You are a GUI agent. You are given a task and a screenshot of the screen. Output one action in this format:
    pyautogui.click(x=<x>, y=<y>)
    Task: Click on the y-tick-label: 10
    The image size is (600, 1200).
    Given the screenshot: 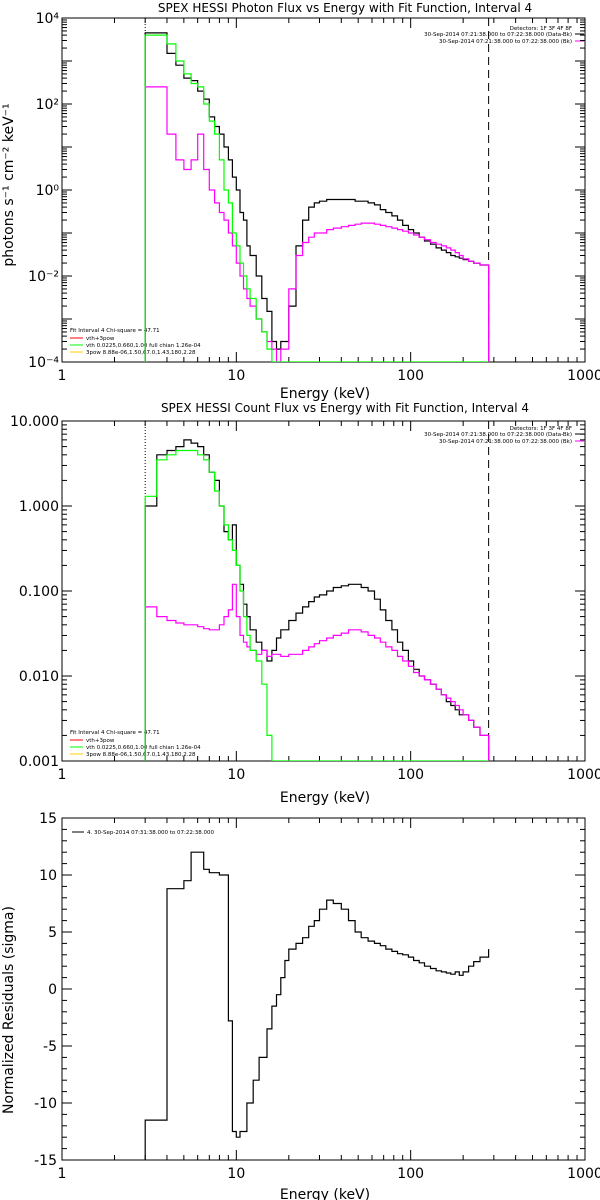 What is the action you would take?
    pyautogui.click(x=48, y=876)
    